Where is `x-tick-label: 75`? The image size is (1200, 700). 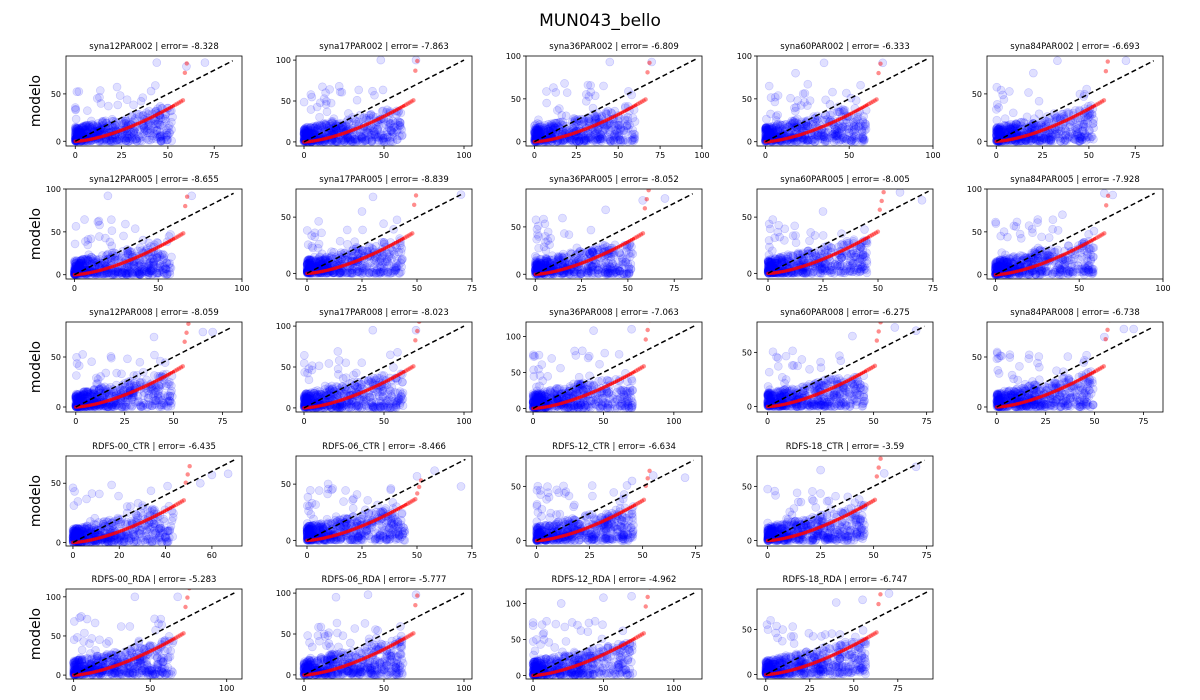 x-tick-label: 75 is located at coordinates (1135, 155).